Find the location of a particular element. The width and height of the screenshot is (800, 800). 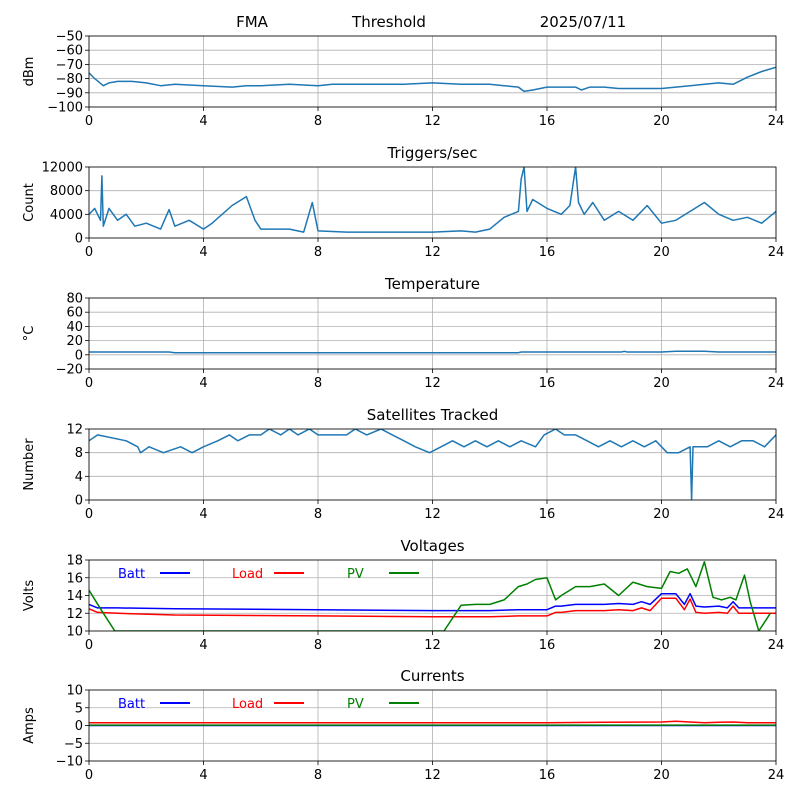

y-tick-label: 4000 is located at coordinates (66, 215).